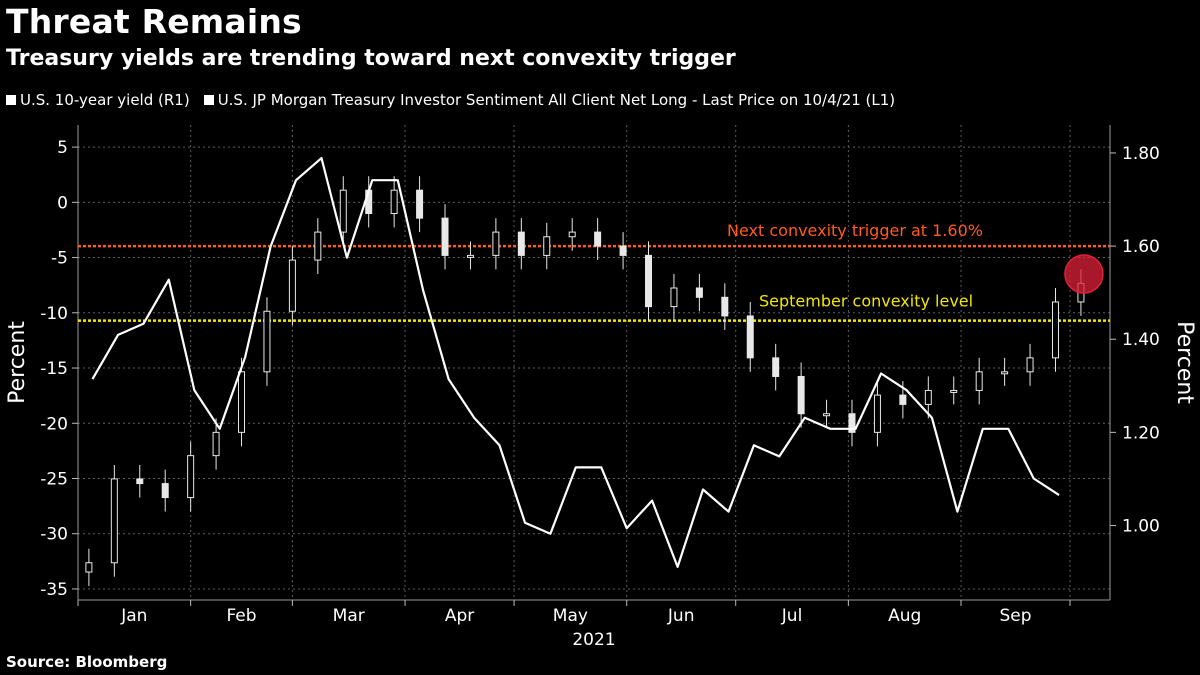 This screenshot has height=675, width=1200. What do you see at coordinates (105, 100) in the screenshot?
I see `legend-label-yield: U.S. 10-year yield (R1)` at bounding box center [105, 100].